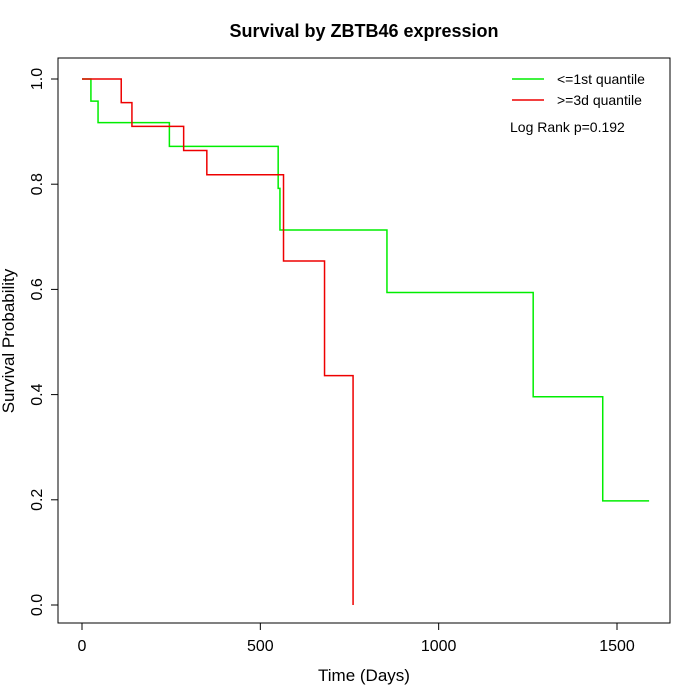  Describe the element at coordinates (601, 79) in the screenshot. I see `legend-label-low: <=1st quantile` at that location.